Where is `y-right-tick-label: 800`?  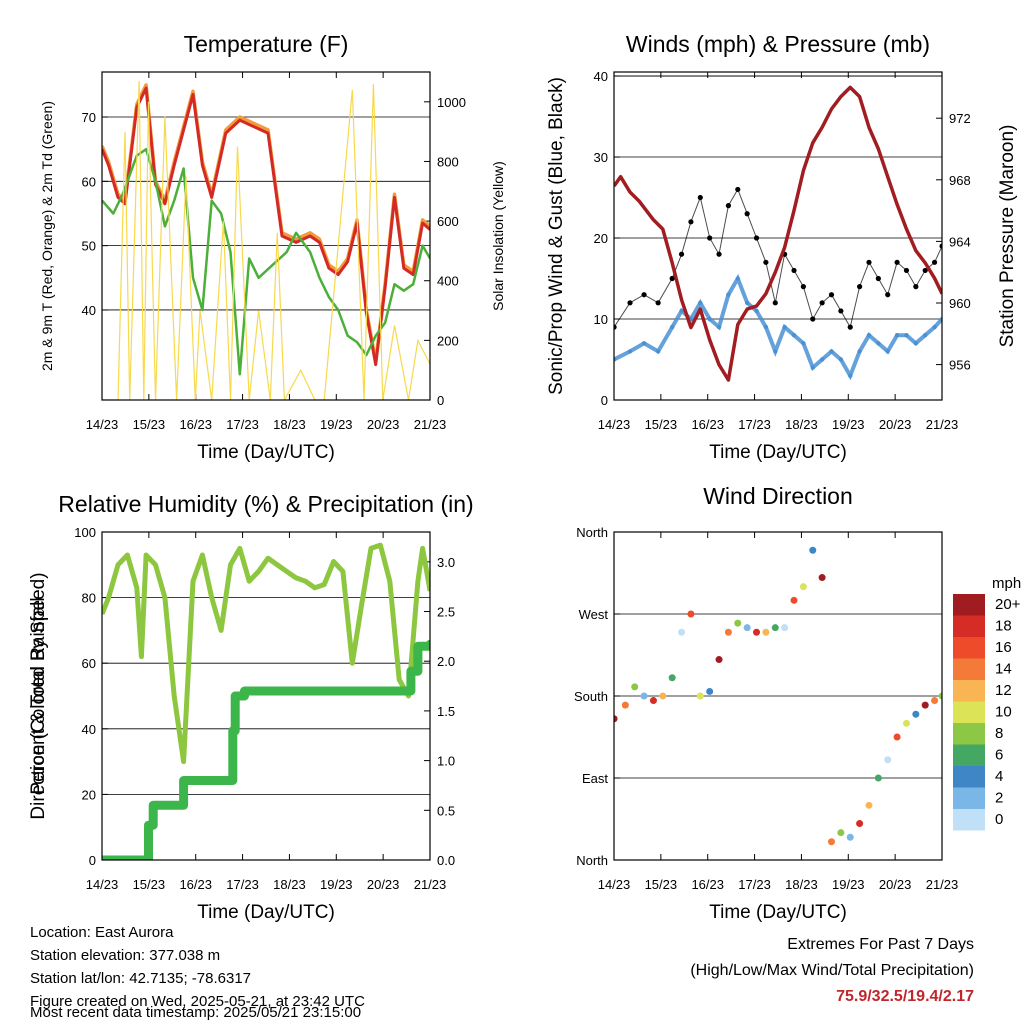 y-right-tick-label: 800 is located at coordinates (448, 161).